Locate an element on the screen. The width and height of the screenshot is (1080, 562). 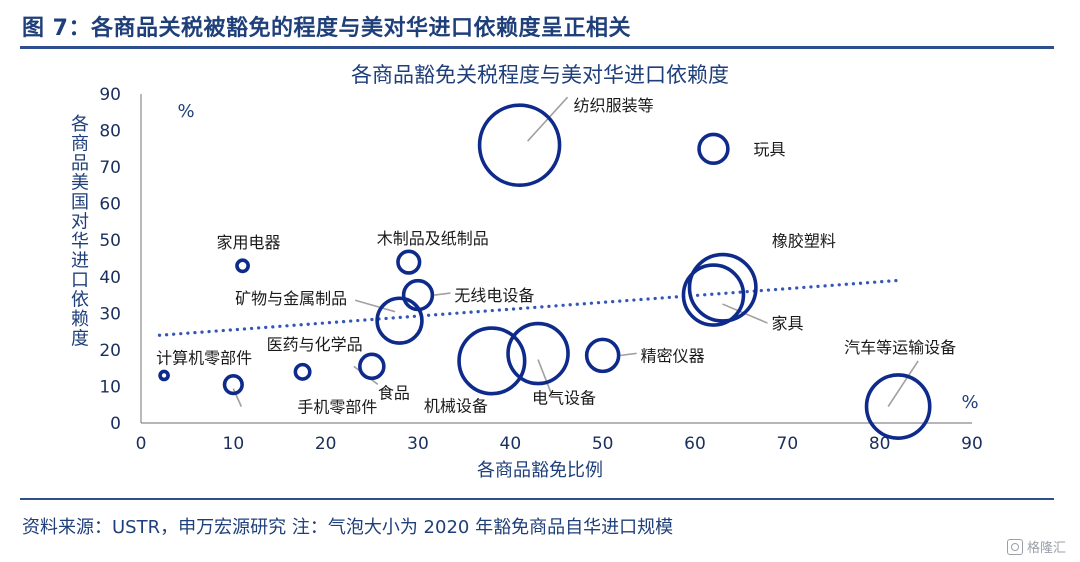
y-tick-label: 0 is located at coordinates (115, 424).